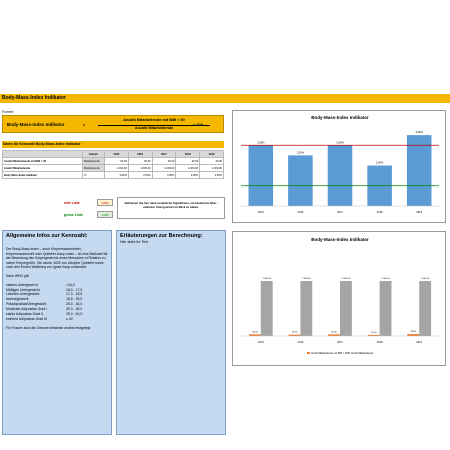  What do you see at coordinates (140, 161) in the screenshot?
I see `table-cell: 25,00` at bounding box center [140, 161].